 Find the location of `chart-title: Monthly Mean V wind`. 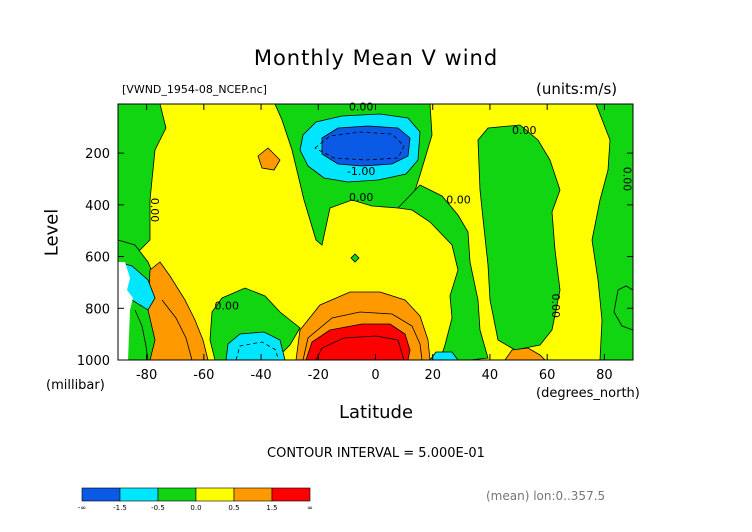

chart-title: Monthly Mean V wind is located at coordinates (376, 58).